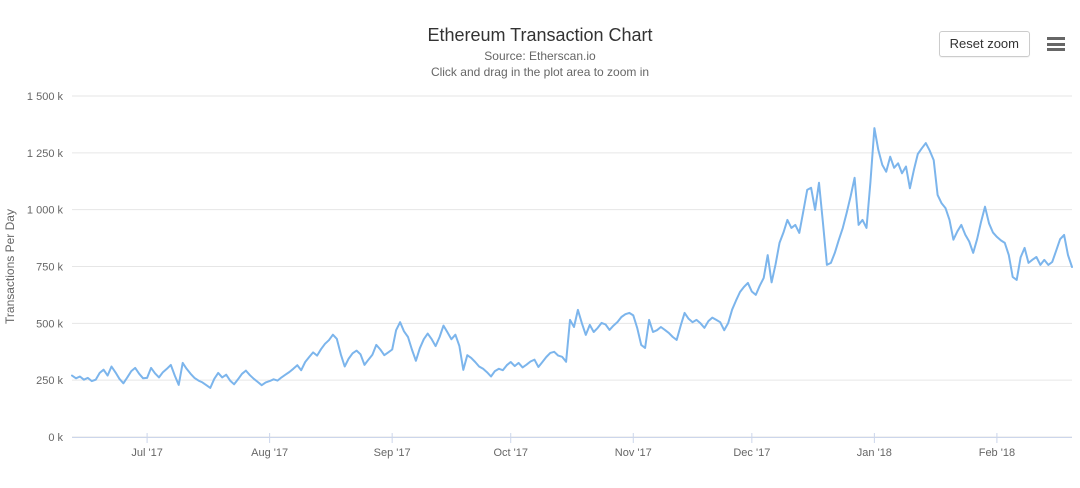 The height and width of the screenshot is (488, 1080). I want to click on y-axis-label: 750 k, so click(49, 268).